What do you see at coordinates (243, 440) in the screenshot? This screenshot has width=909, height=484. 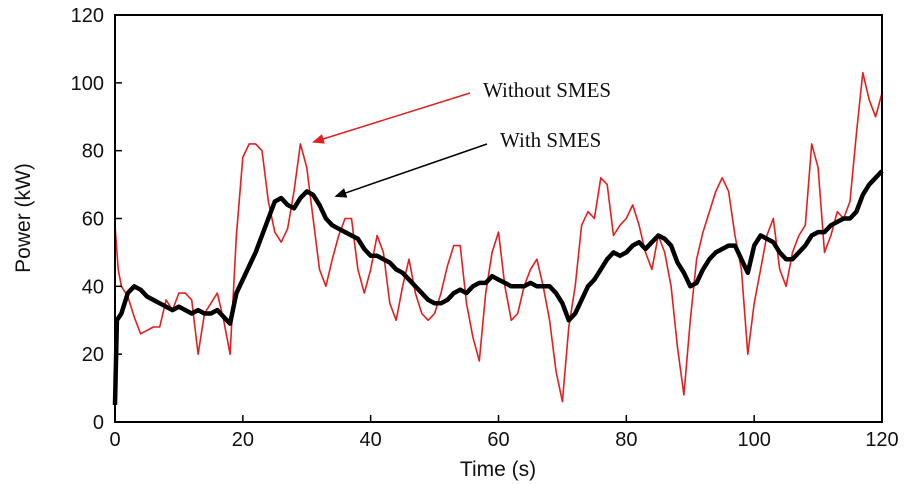 I see `x-tick-label: 20` at bounding box center [243, 440].